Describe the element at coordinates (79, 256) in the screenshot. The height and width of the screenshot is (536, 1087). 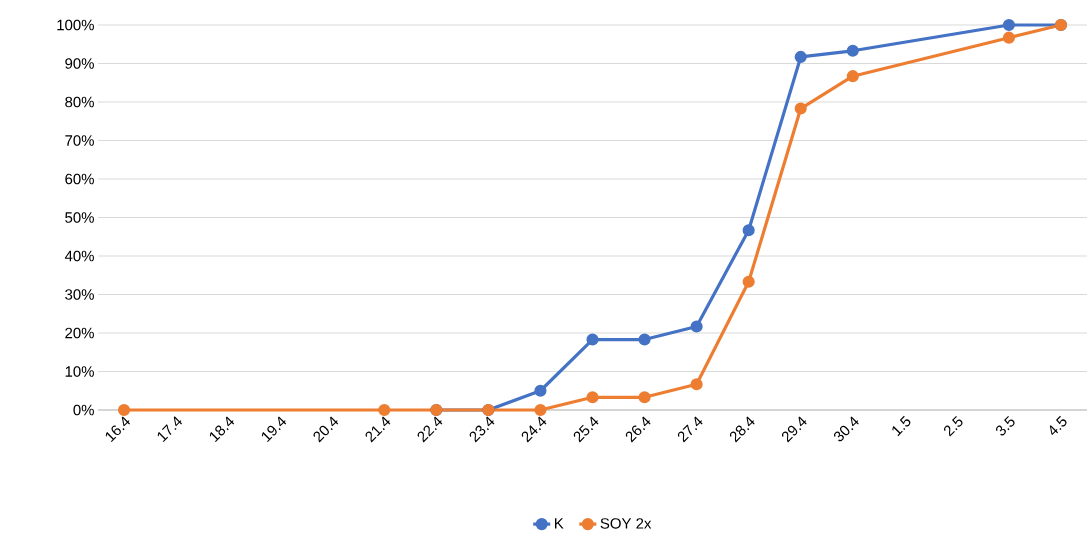
I see `y-tick-label: 40%` at that location.